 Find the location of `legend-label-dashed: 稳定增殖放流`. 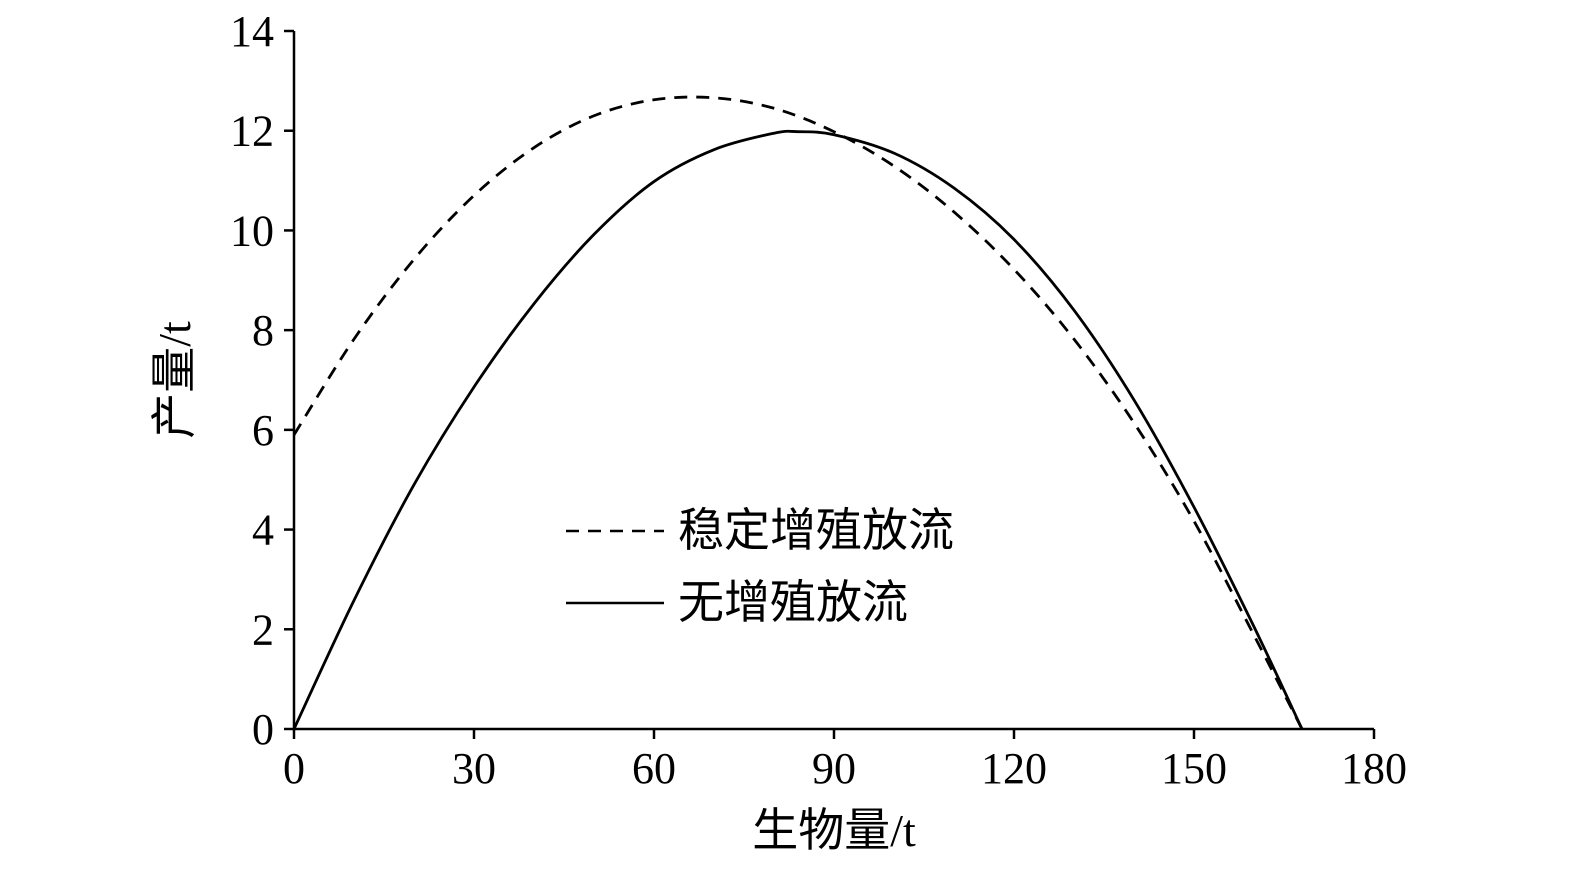

legend-label-dashed: 稳定增殖放流 is located at coordinates (816, 530).